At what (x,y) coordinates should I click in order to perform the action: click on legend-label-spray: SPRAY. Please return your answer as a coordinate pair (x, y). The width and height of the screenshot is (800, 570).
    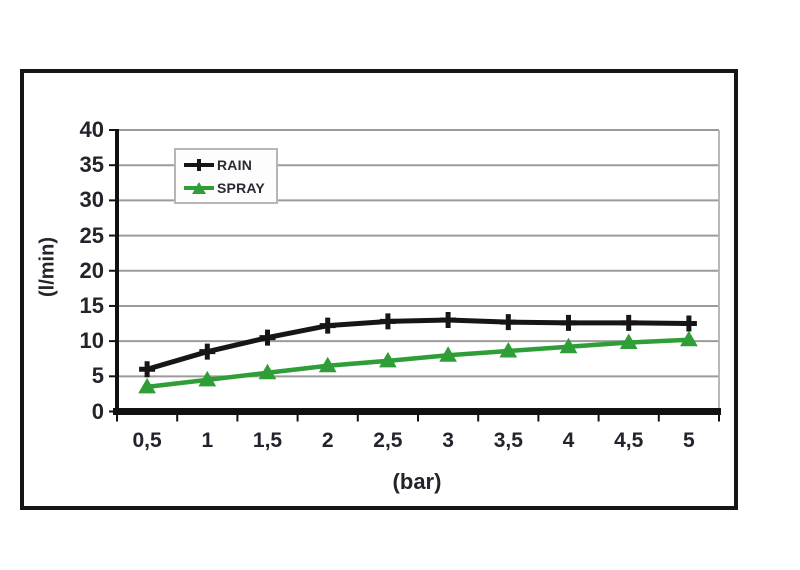
    Looking at the image, I should click on (241, 187).